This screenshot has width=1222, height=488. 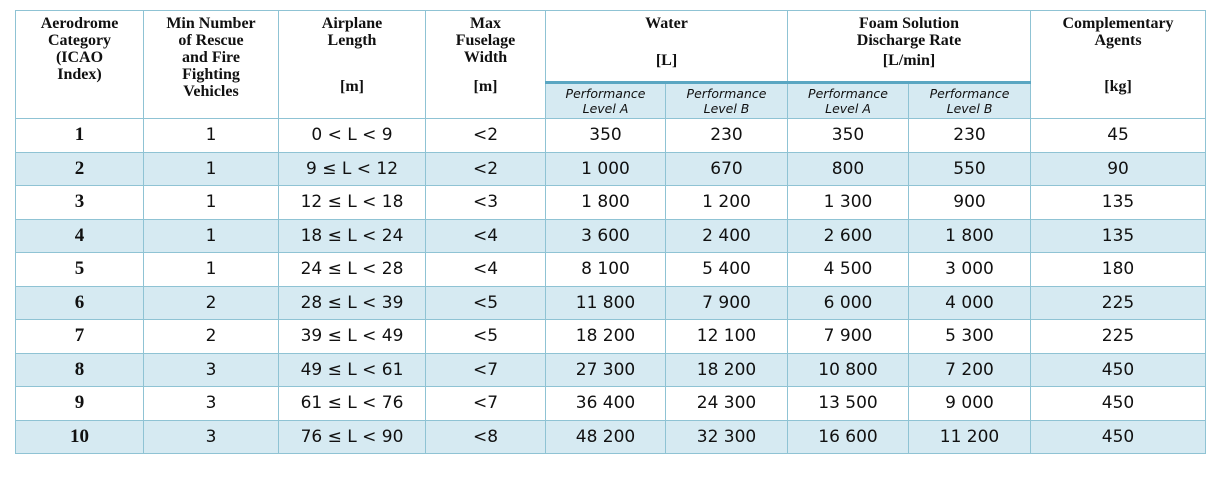 I want to click on table-cell: 0 < L < 9, so click(x=352, y=135).